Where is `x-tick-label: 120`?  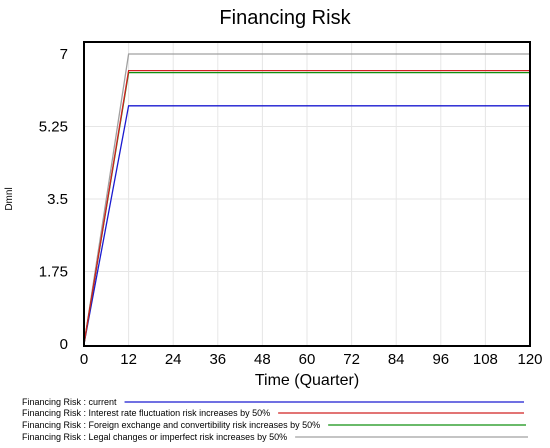 x-tick-label: 120 is located at coordinates (529, 359).